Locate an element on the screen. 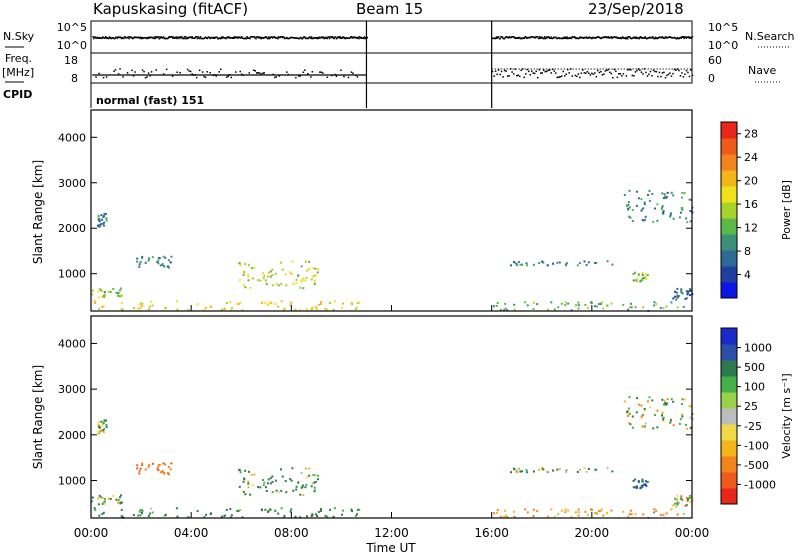 The width and height of the screenshot is (800, 554). velocity-colorbar-tick-label: -1000 is located at coordinates (760, 484).